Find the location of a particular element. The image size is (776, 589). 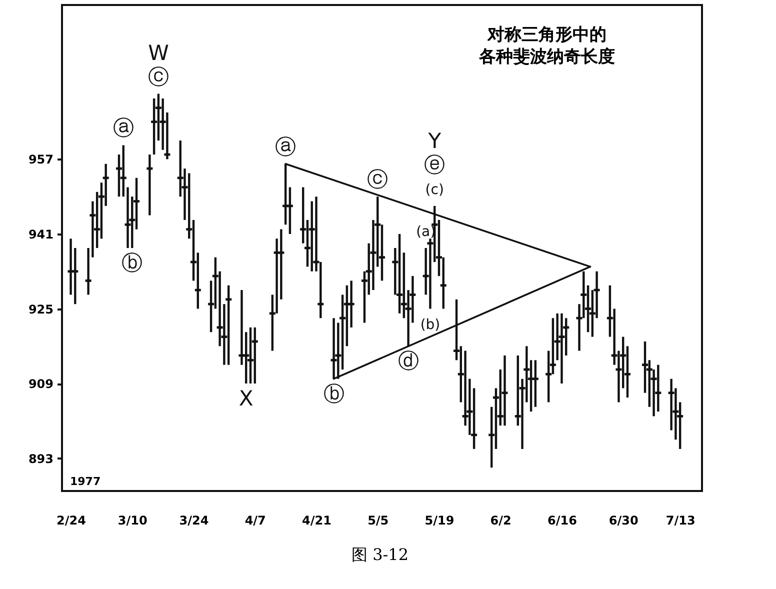

annotation: (b) is located at coordinates (430, 324).